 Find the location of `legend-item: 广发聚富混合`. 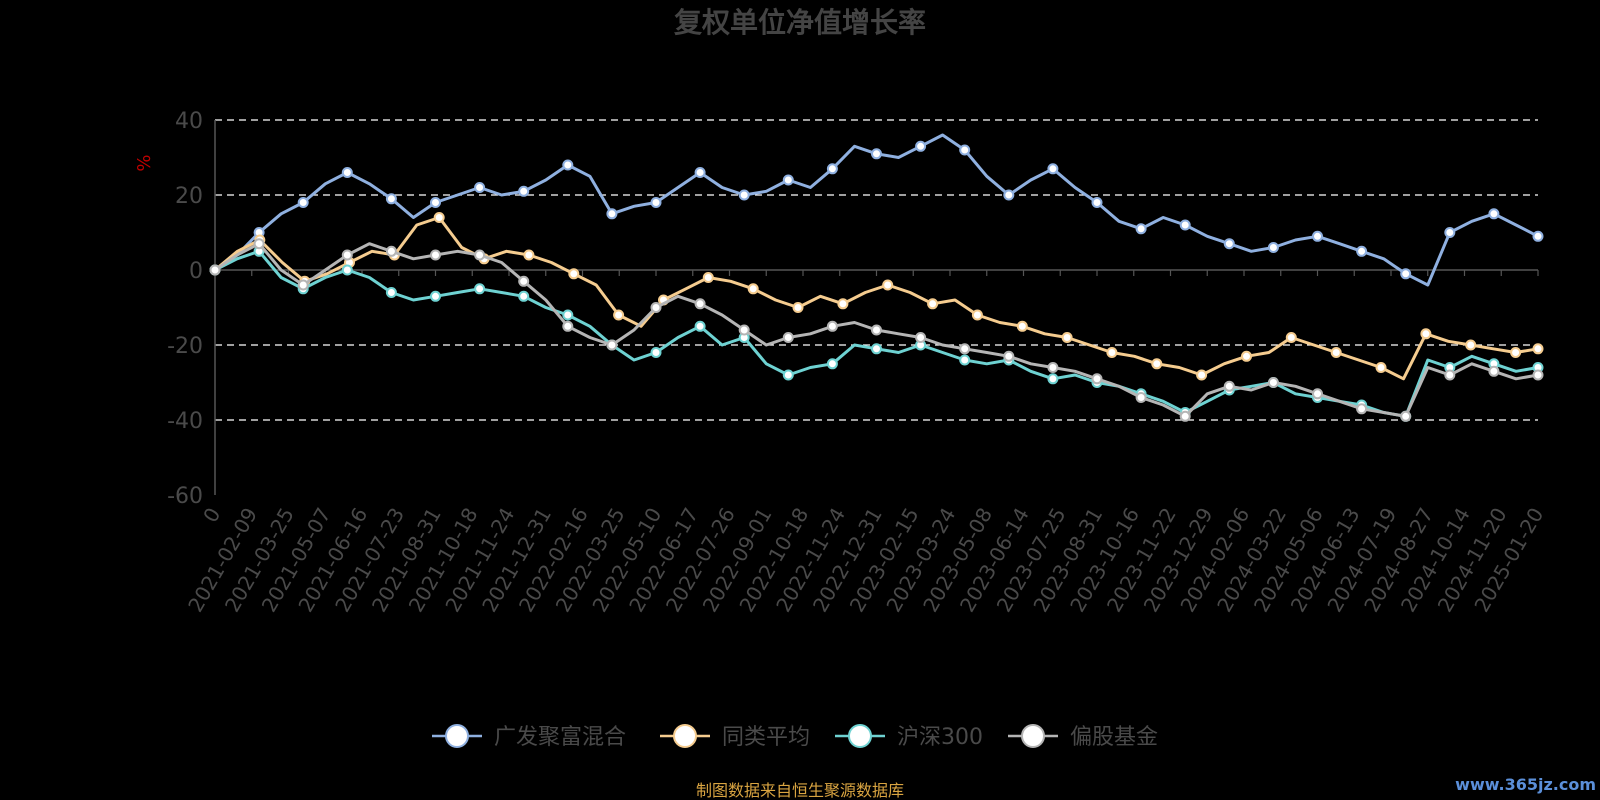

legend-item: 广发聚富混合 is located at coordinates (529, 737).